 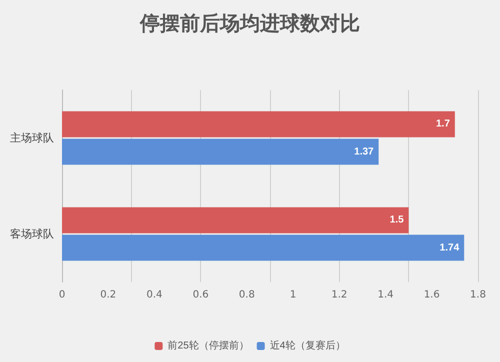 I want to click on x-tick-label: 1.6, so click(x=432, y=295).